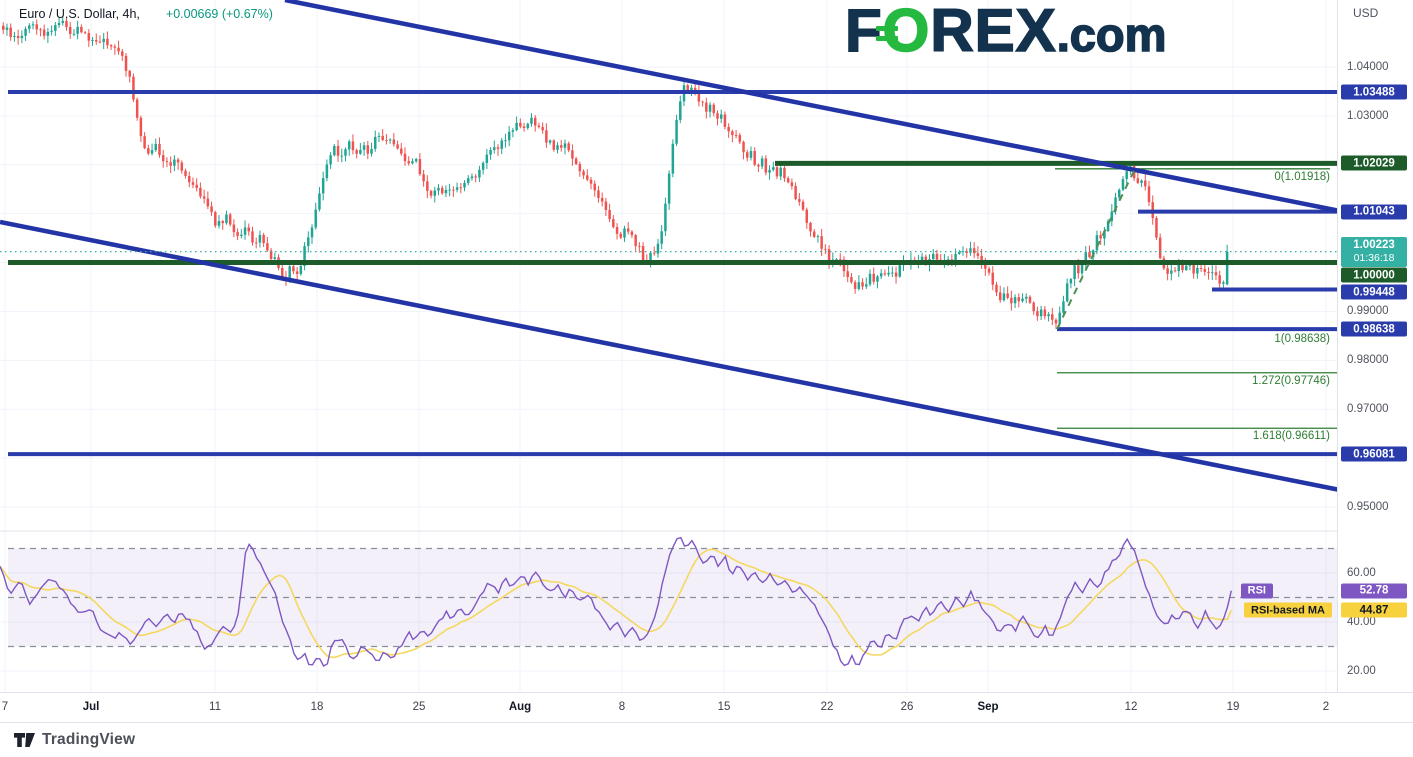 The width and height of the screenshot is (1413, 757). I want to click on rsi-pill: RSI, so click(1256, 591).